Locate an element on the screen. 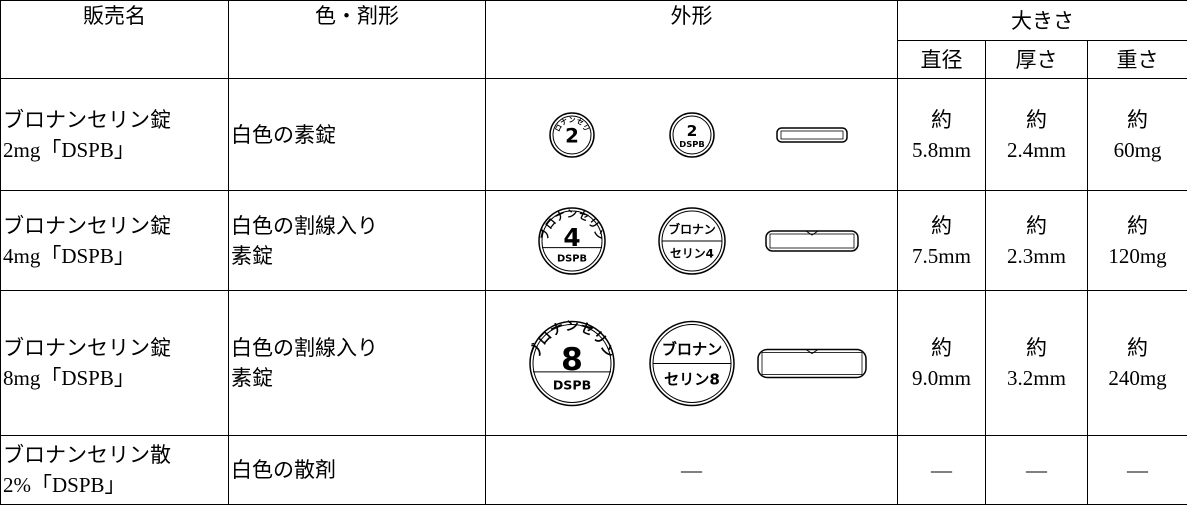 This screenshot has width=1187, height=505. cell-line: 2.4mm is located at coordinates (1036, 150).